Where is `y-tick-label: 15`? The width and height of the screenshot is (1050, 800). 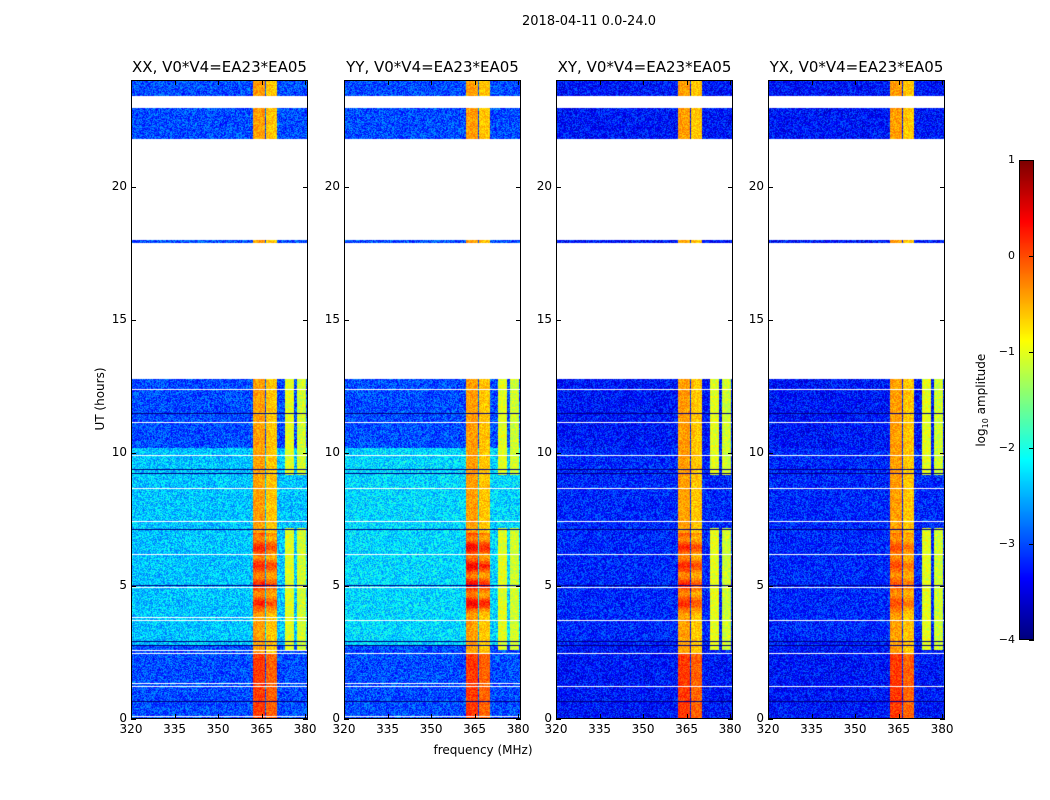
y-tick-label: 15 is located at coordinates (332, 318).